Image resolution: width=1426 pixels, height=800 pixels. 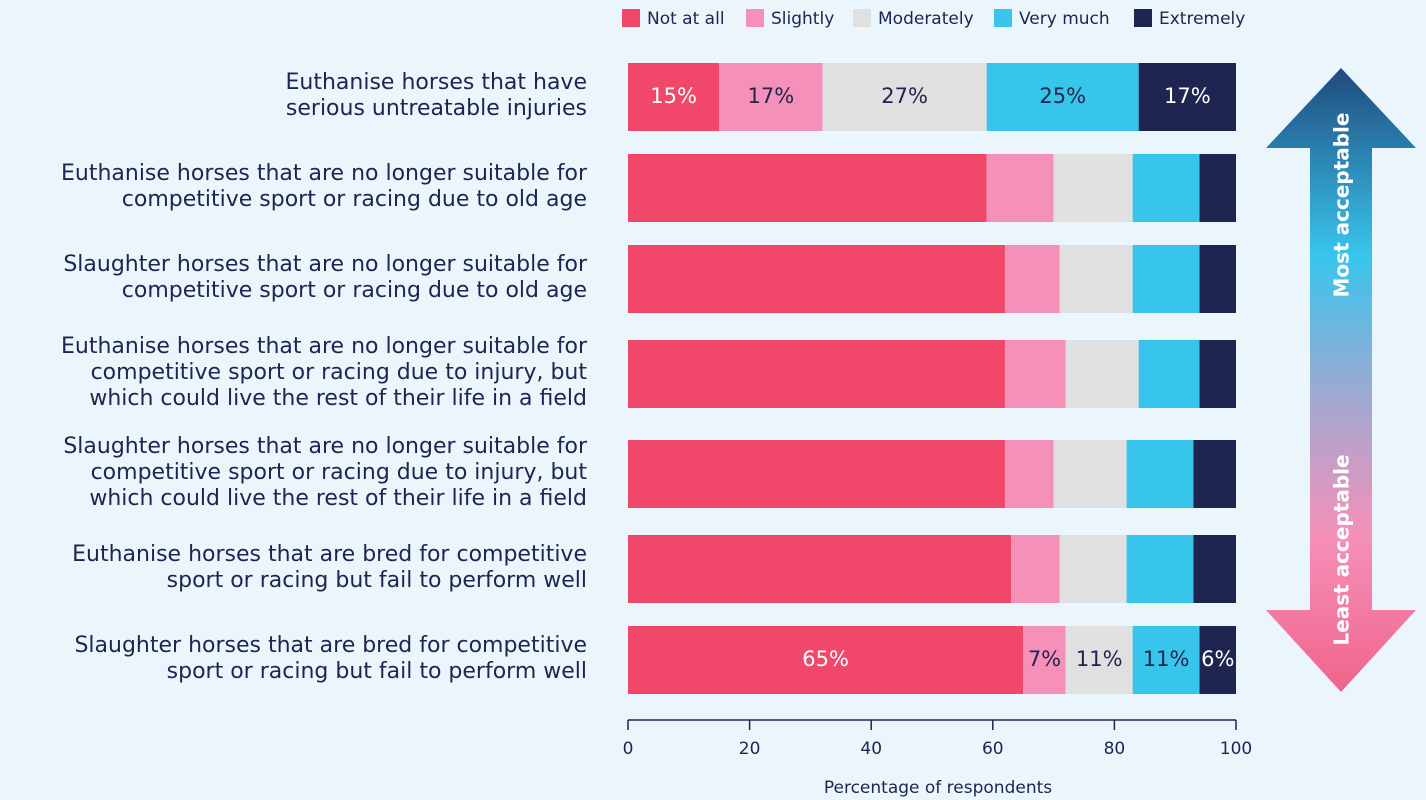 What do you see at coordinates (802, 19) in the screenshot?
I see `legend-label: Slightly` at bounding box center [802, 19].